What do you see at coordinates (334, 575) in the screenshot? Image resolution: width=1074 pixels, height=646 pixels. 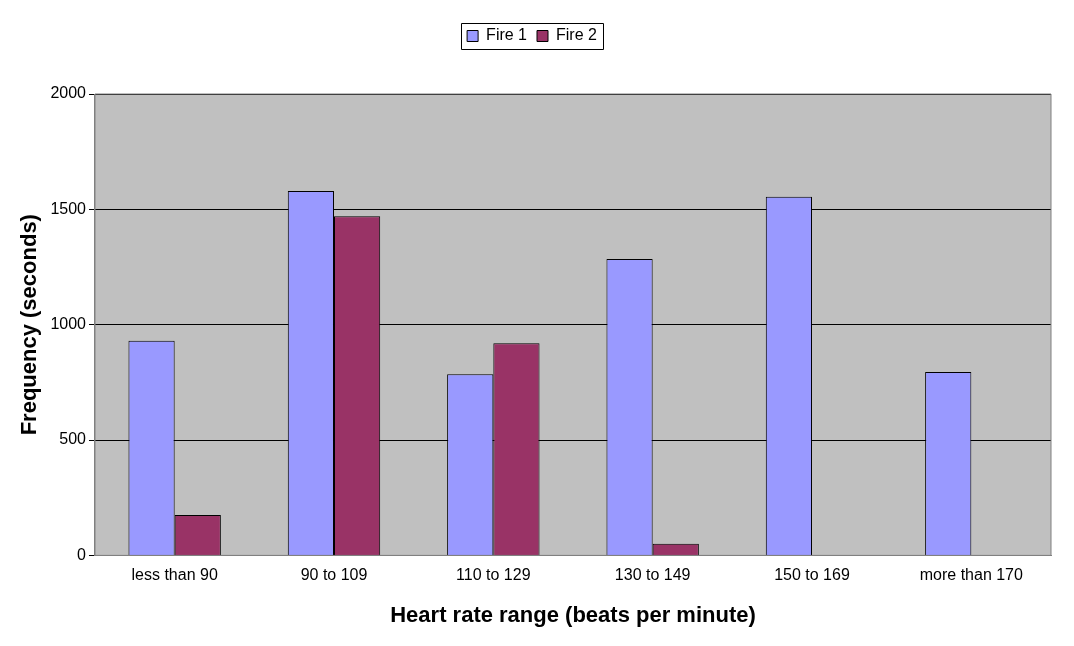 I see `x-tick-label: 90 to 109` at bounding box center [334, 575].